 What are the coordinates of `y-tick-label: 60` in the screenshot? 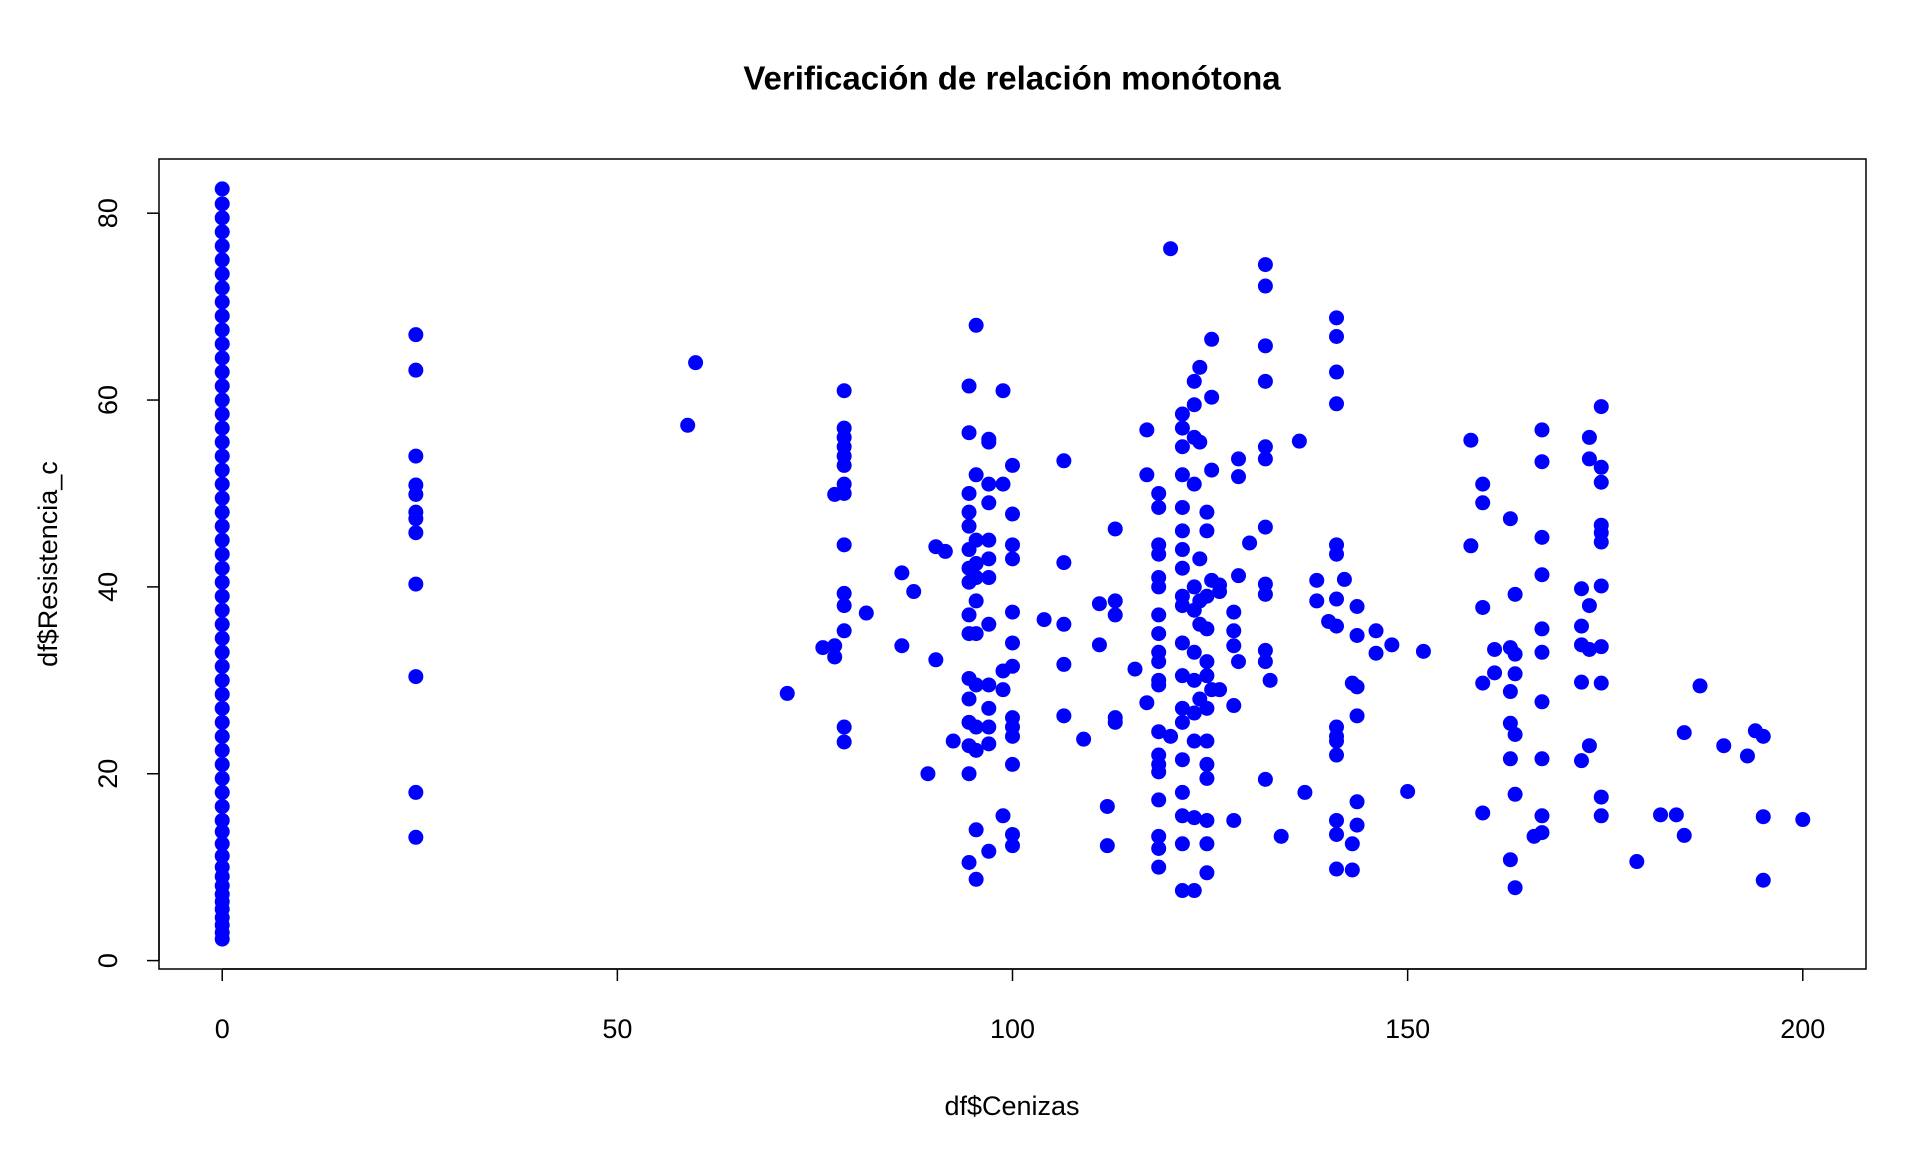 It's located at (108, 400).